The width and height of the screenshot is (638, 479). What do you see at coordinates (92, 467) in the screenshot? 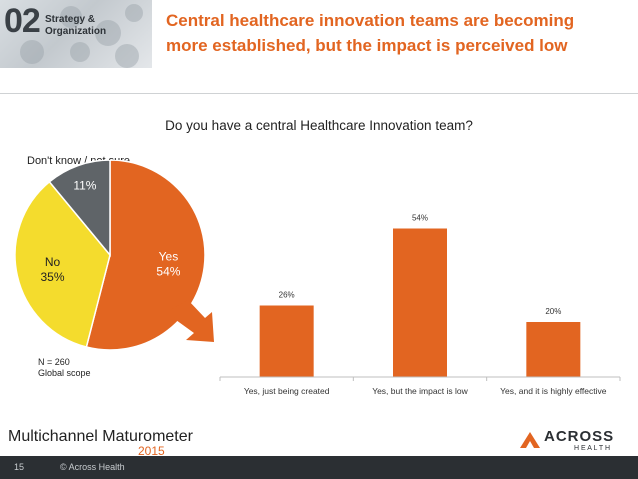
I see `copyright: © Across Health` at bounding box center [92, 467].